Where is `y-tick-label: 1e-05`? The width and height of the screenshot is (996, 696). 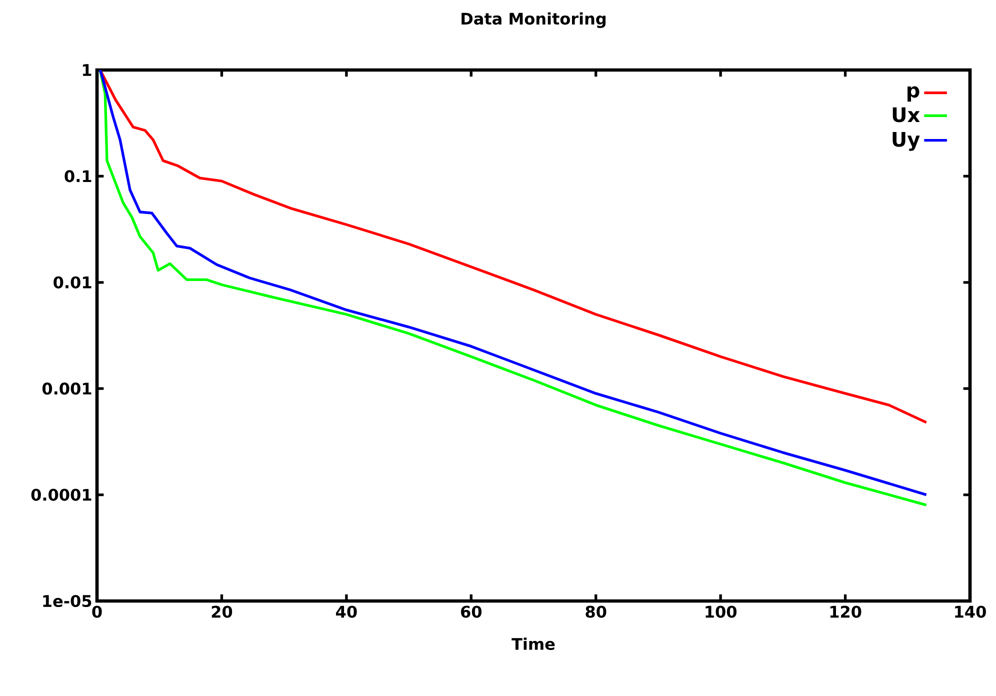 y-tick-label: 1e-05 is located at coordinates (67, 601).